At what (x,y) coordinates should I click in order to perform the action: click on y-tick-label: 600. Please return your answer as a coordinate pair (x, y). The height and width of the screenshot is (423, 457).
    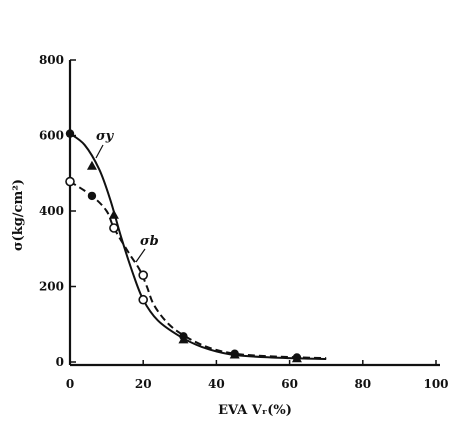
    Looking at the image, I should click on (51, 136).